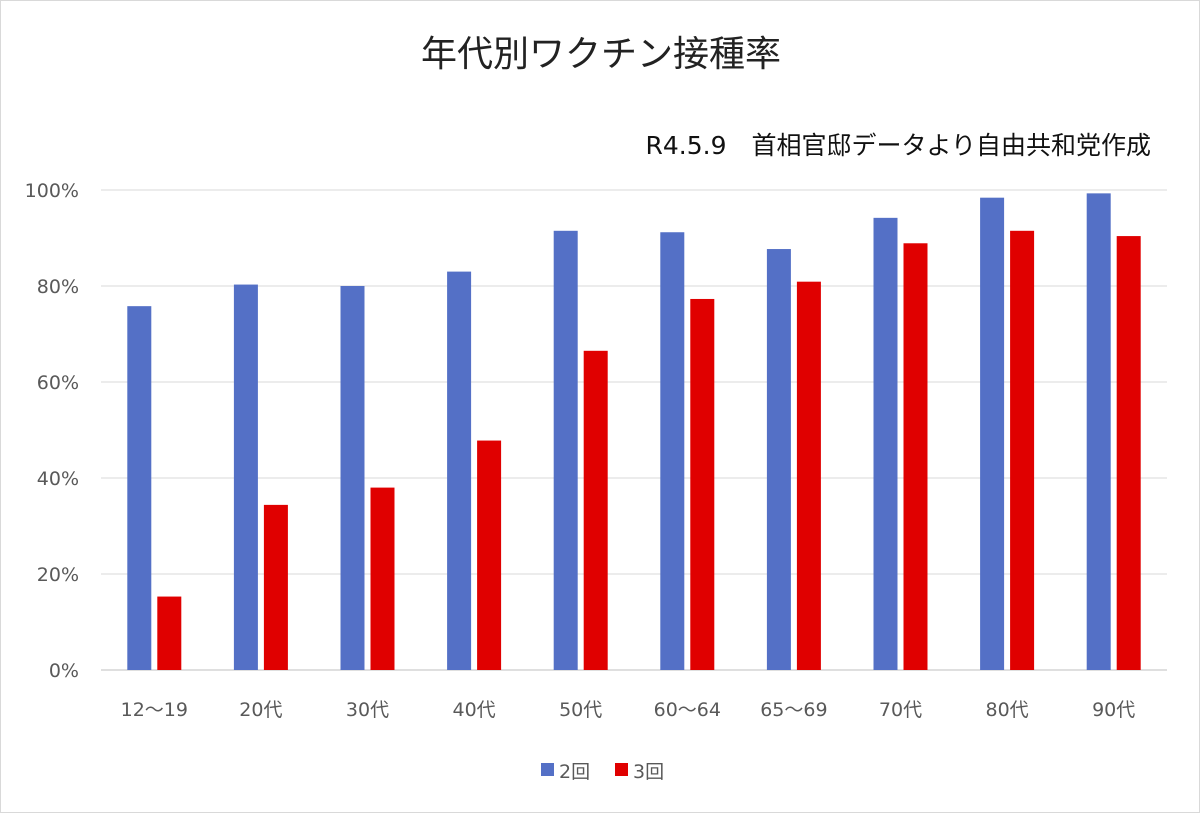  What do you see at coordinates (58, 479) in the screenshot?
I see `y-tick-label: 40%` at bounding box center [58, 479].